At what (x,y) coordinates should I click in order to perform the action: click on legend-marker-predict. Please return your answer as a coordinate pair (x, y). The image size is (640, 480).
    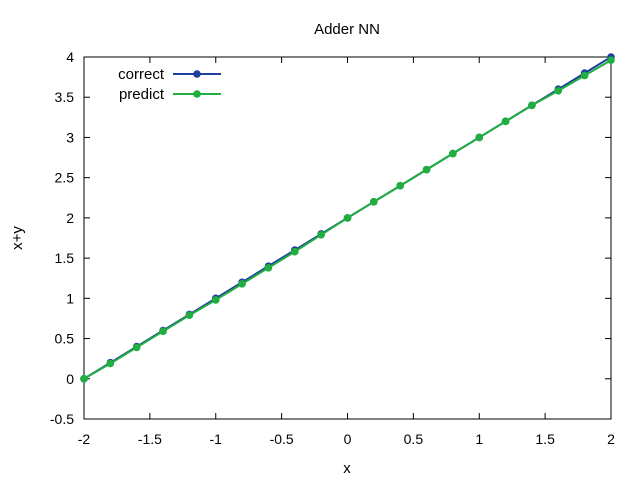
    Looking at the image, I should click on (197, 94).